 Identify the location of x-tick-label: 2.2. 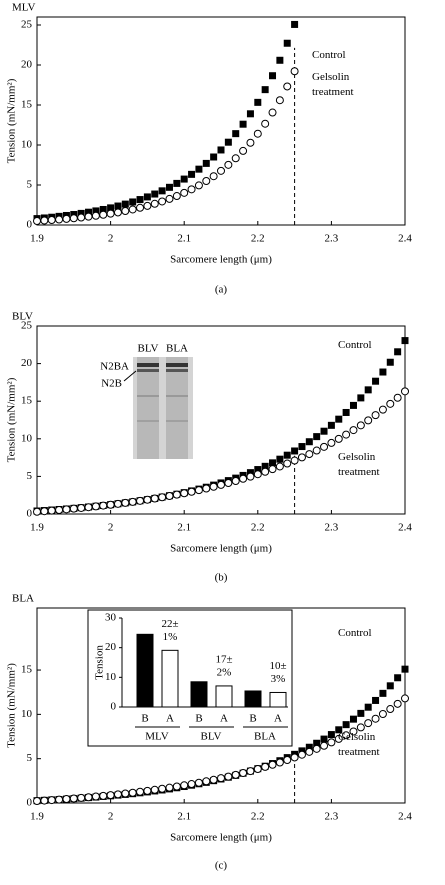
(258, 239).